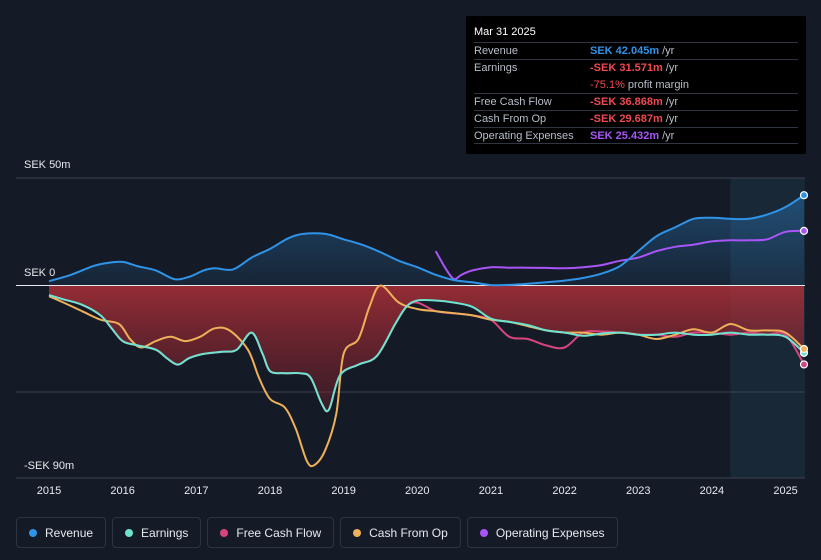 This screenshot has width=821, height=560. Describe the element at coordinates (804, 364) in the screenshot. I see `free-cash-flow-end-dot` at that location.